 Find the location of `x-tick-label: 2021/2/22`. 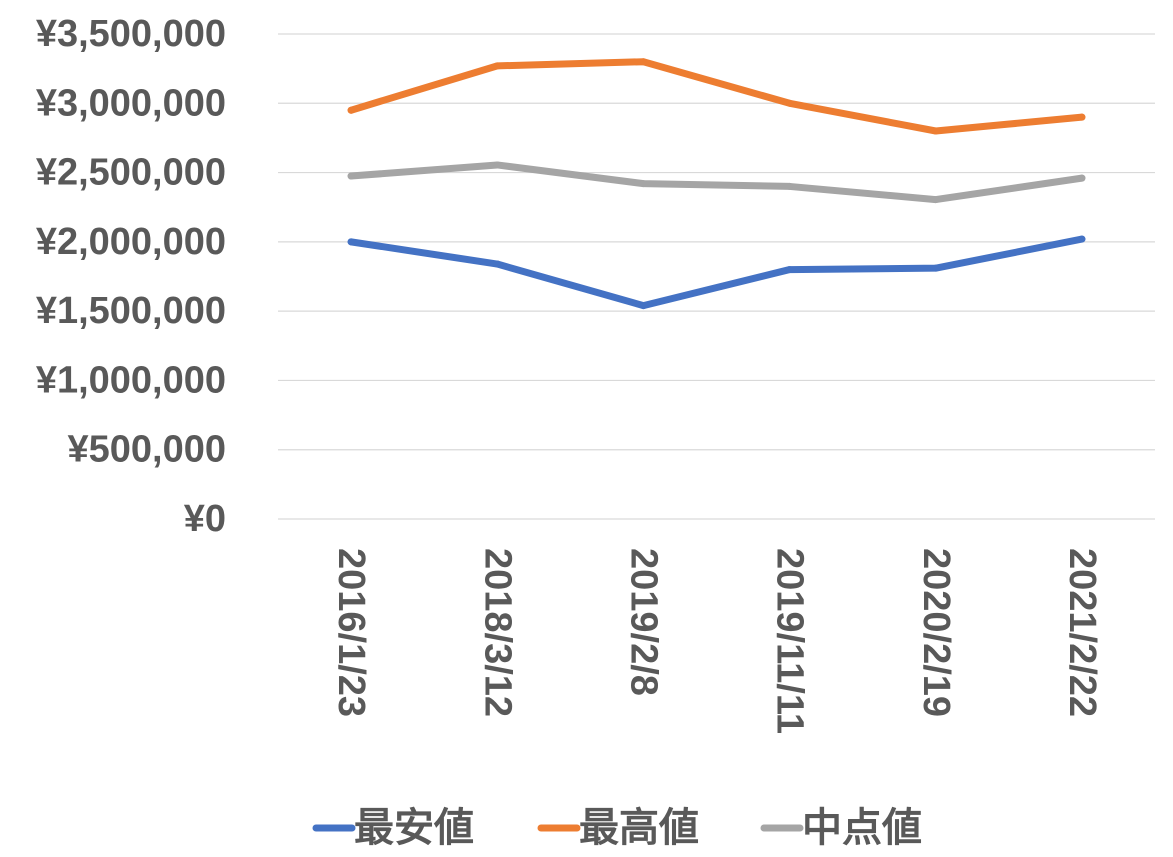

x-tick-label: 2021/2/22 is located at coordinates (1082, 632).